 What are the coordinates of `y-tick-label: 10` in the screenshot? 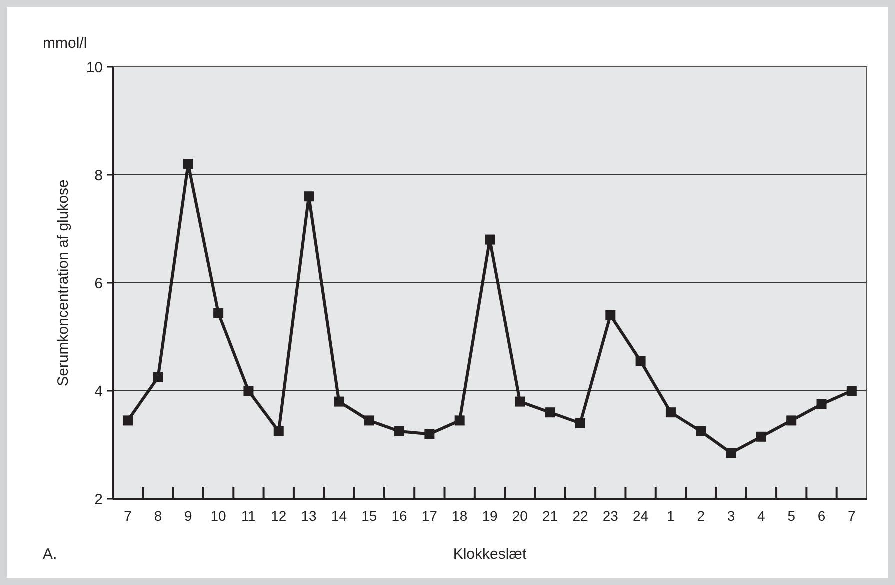 It's located at (94, 67).